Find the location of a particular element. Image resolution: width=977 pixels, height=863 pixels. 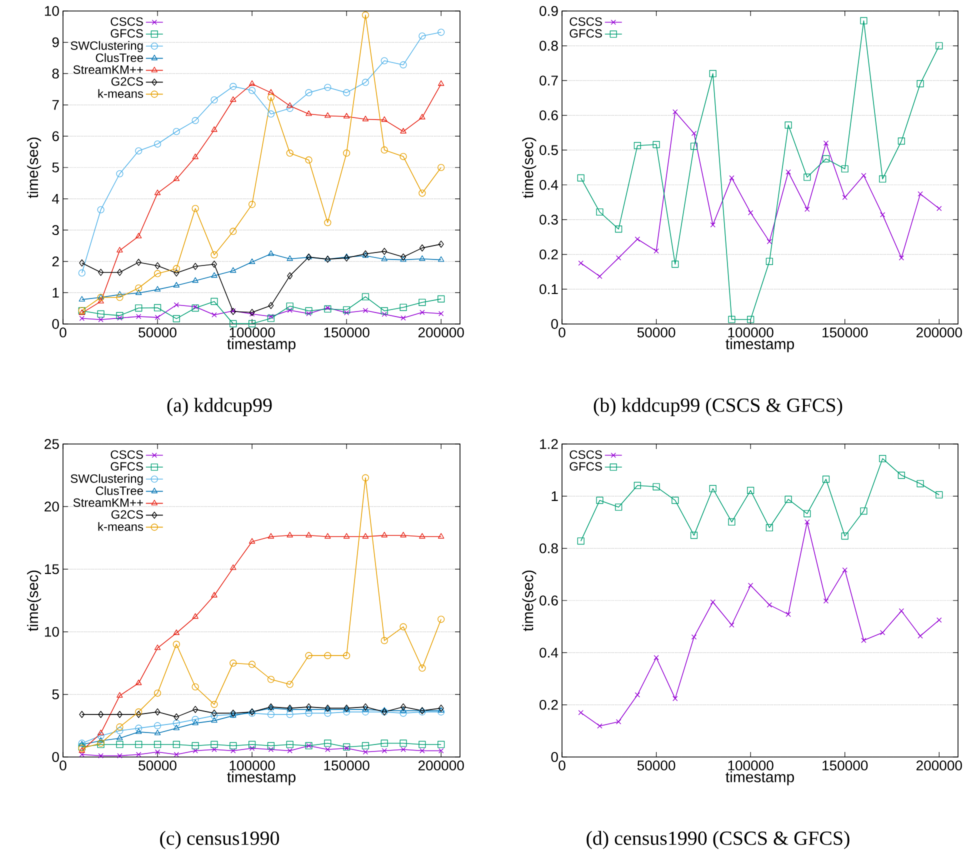

legend-label: CSCS is located at coordinates (586, 21).